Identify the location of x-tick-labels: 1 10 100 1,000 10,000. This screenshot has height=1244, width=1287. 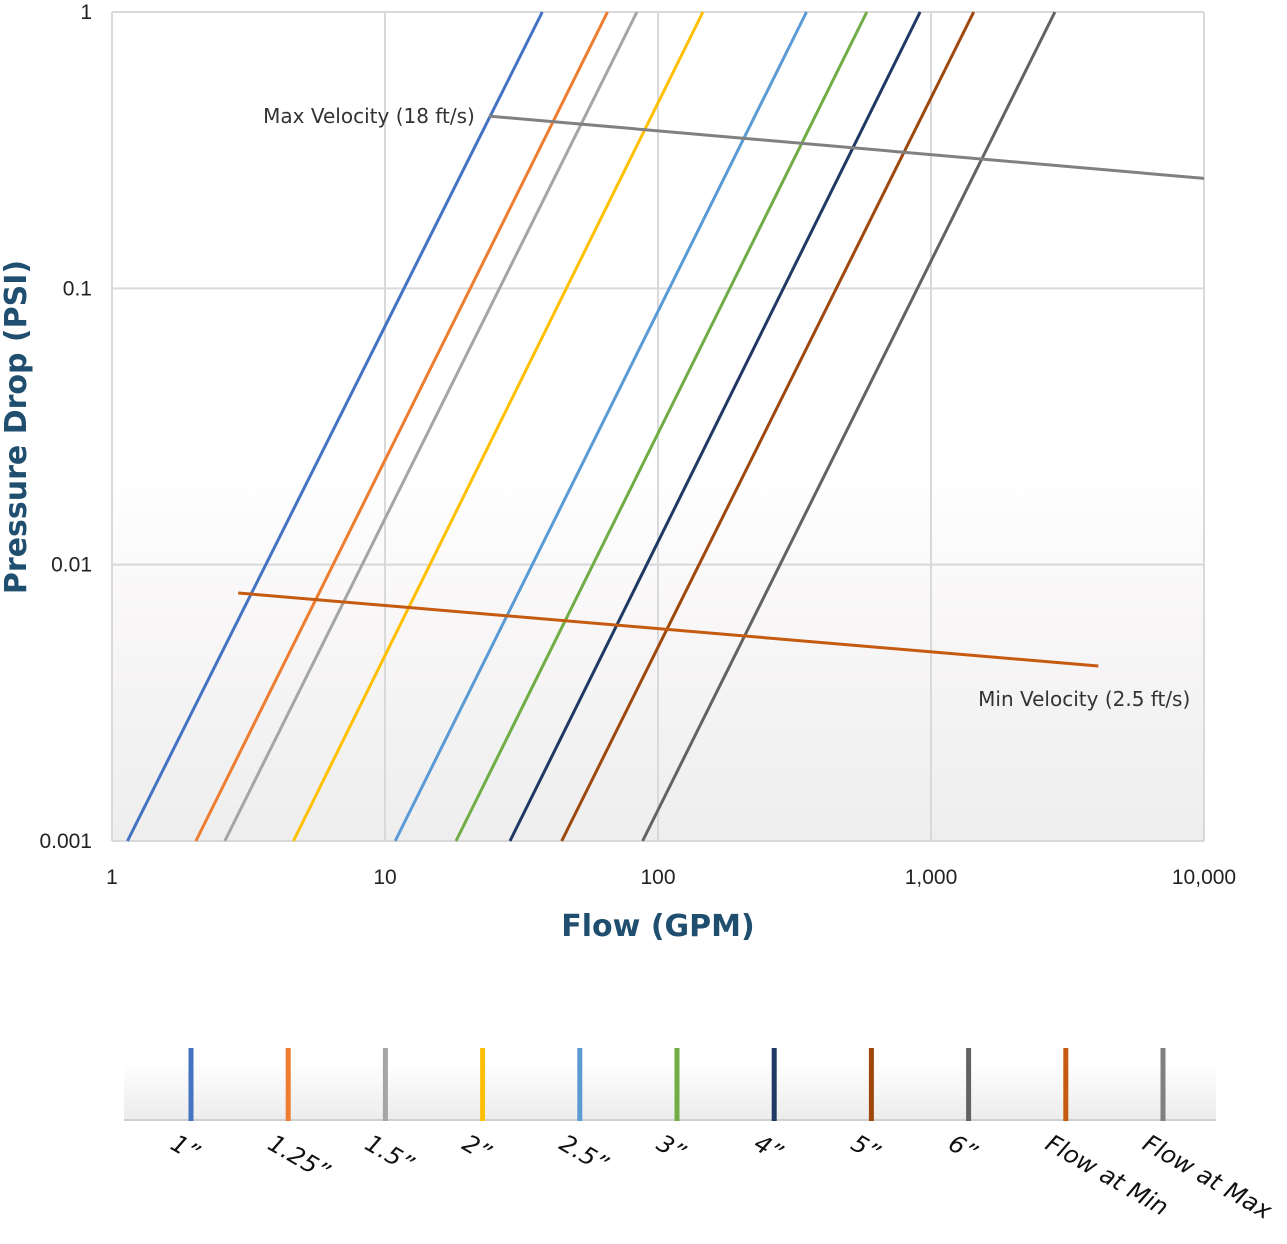
(671, 877).